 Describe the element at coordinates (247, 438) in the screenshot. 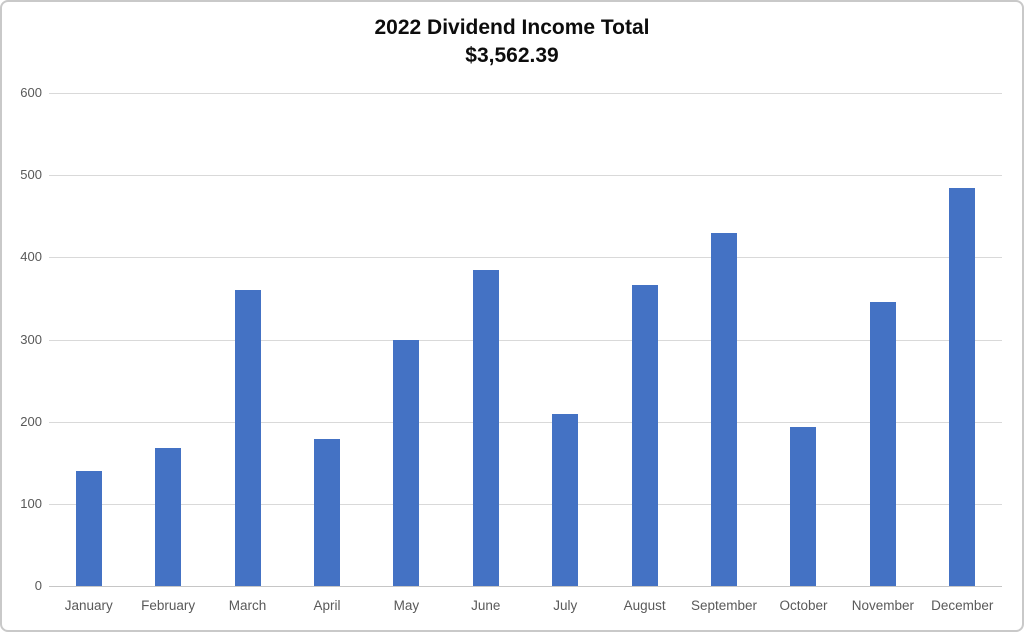

I see `bar-march` at that location.